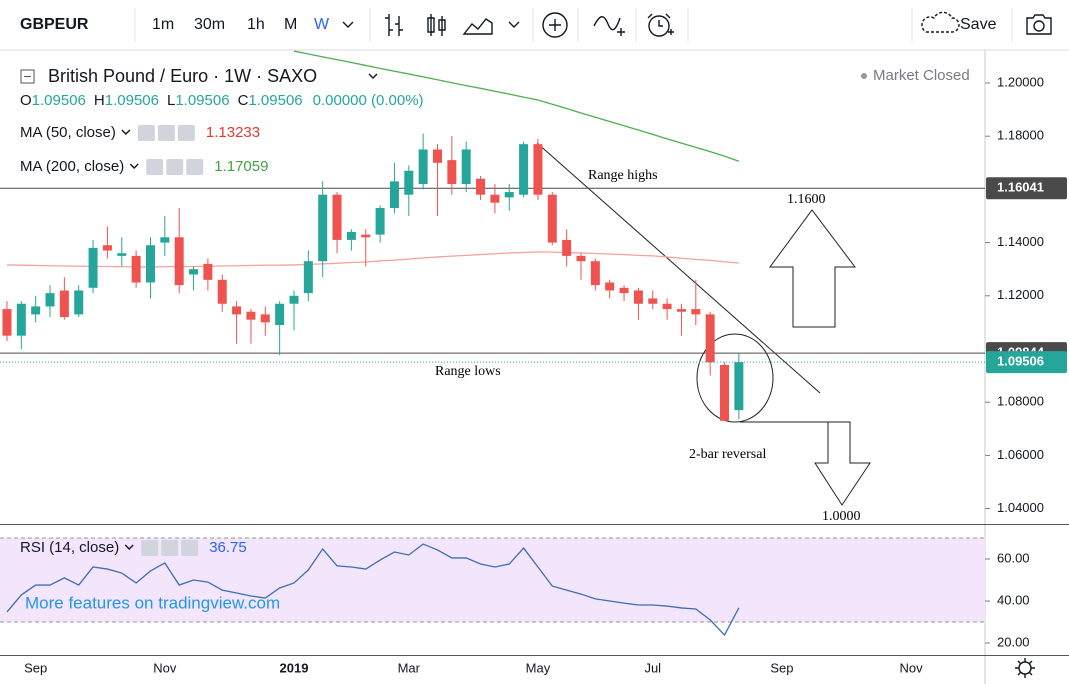  I want to click on ohlc-label: L, so click(171, 100).